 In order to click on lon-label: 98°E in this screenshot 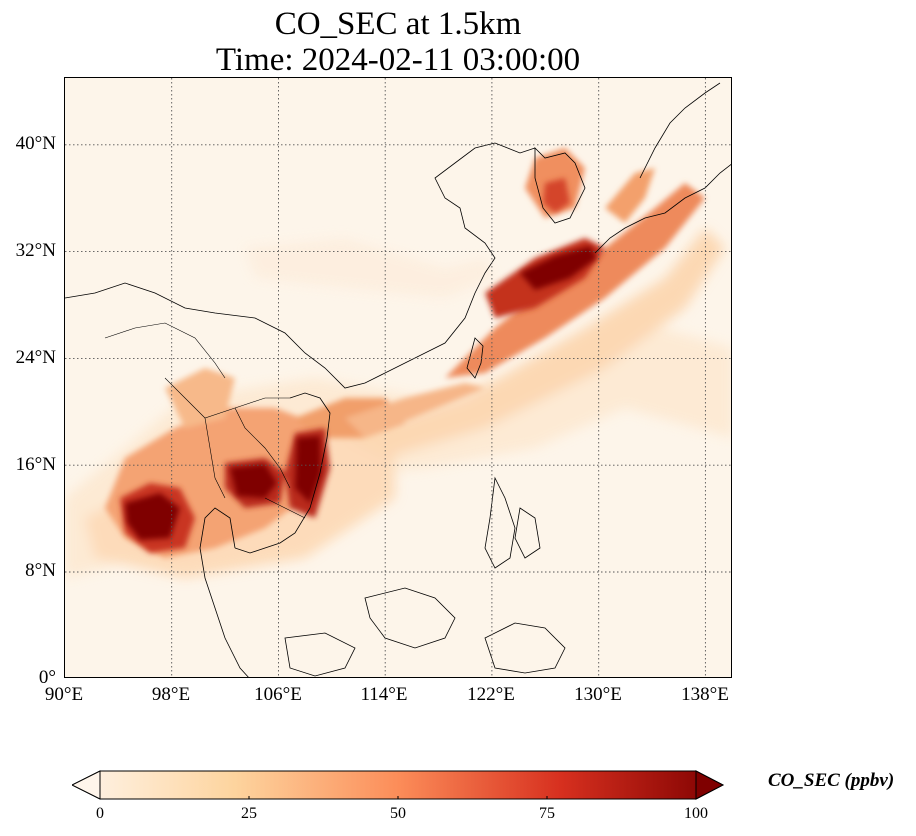, I will do `click(171, 694)`.